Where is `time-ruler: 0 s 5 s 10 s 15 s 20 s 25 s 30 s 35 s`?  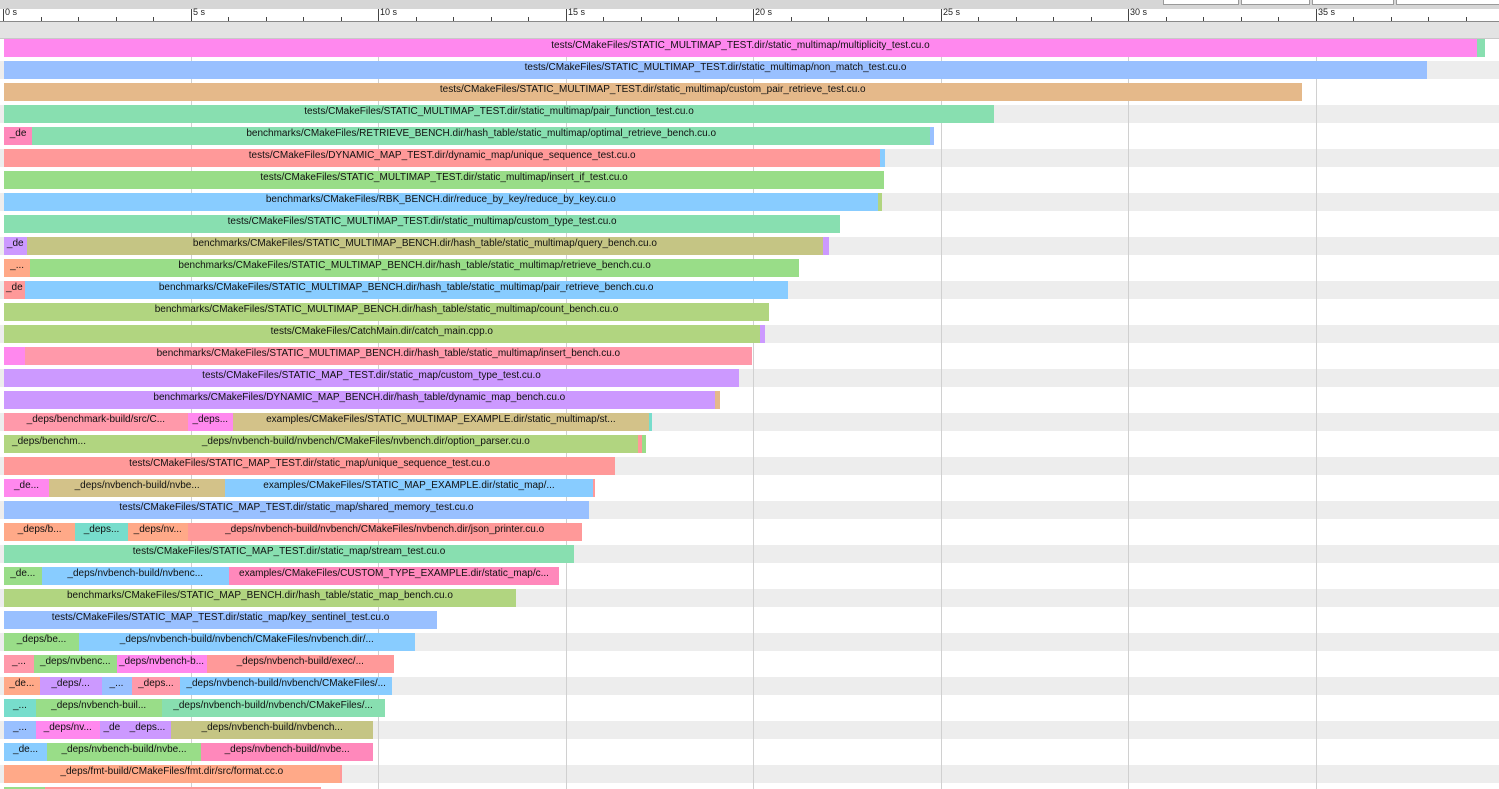 time-ruler: 0 s 5 s 10 s 15 s 20 s 25 s 30 s 35 s is located at coordinates (749, 14).